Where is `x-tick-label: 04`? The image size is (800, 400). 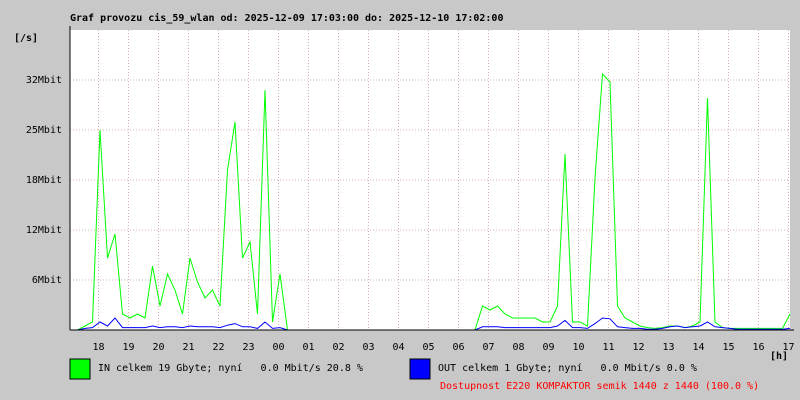 x-tick-label: 04 is located at coordinates (398, 347).